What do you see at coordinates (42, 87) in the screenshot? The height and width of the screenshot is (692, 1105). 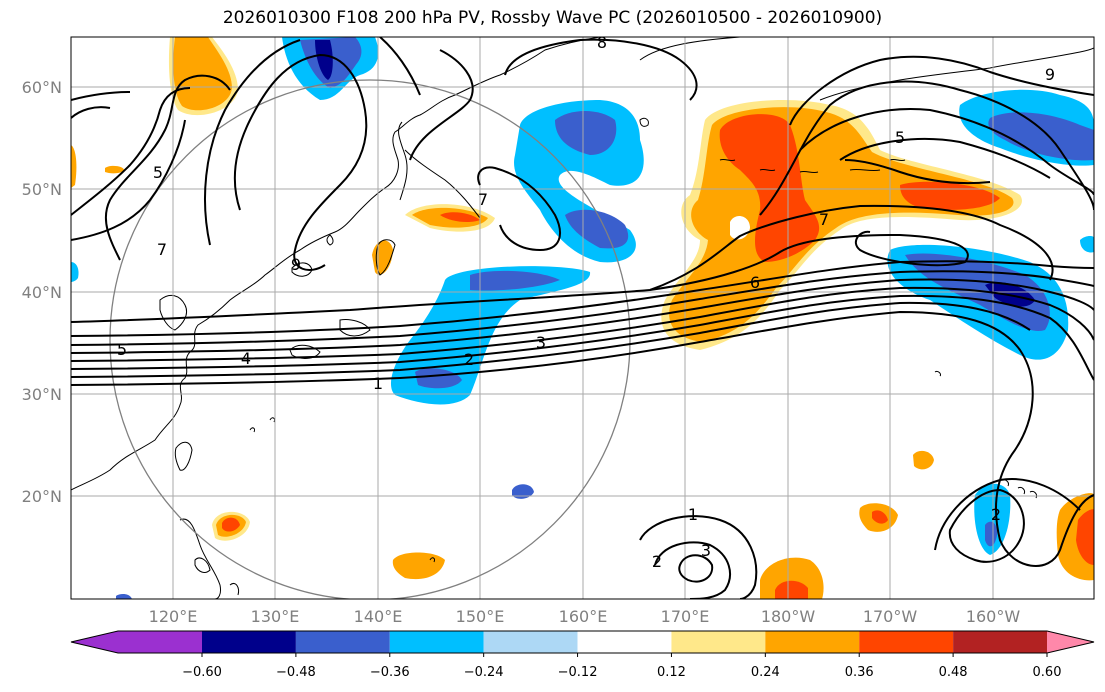 I see `lat-tick-label: 60°N` at bounding box center [42, 87].